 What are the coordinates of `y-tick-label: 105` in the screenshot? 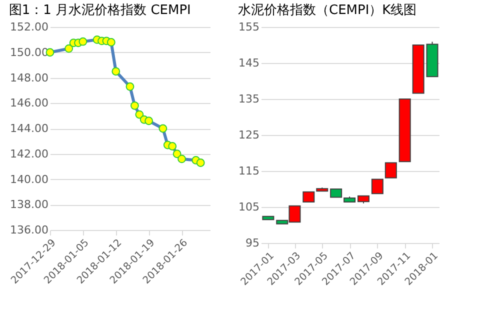 It's located at (249, 207).